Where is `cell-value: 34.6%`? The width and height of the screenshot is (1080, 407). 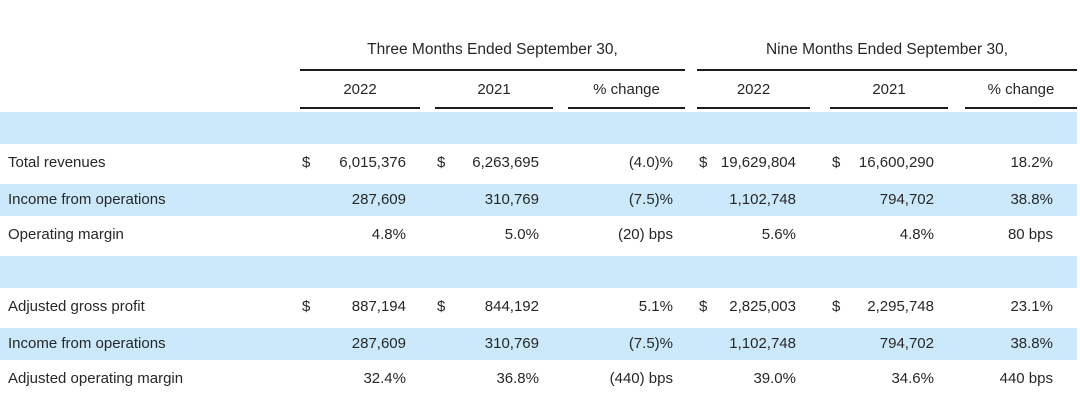 cell-value: 34.6% is located at coordinates (889, 379).